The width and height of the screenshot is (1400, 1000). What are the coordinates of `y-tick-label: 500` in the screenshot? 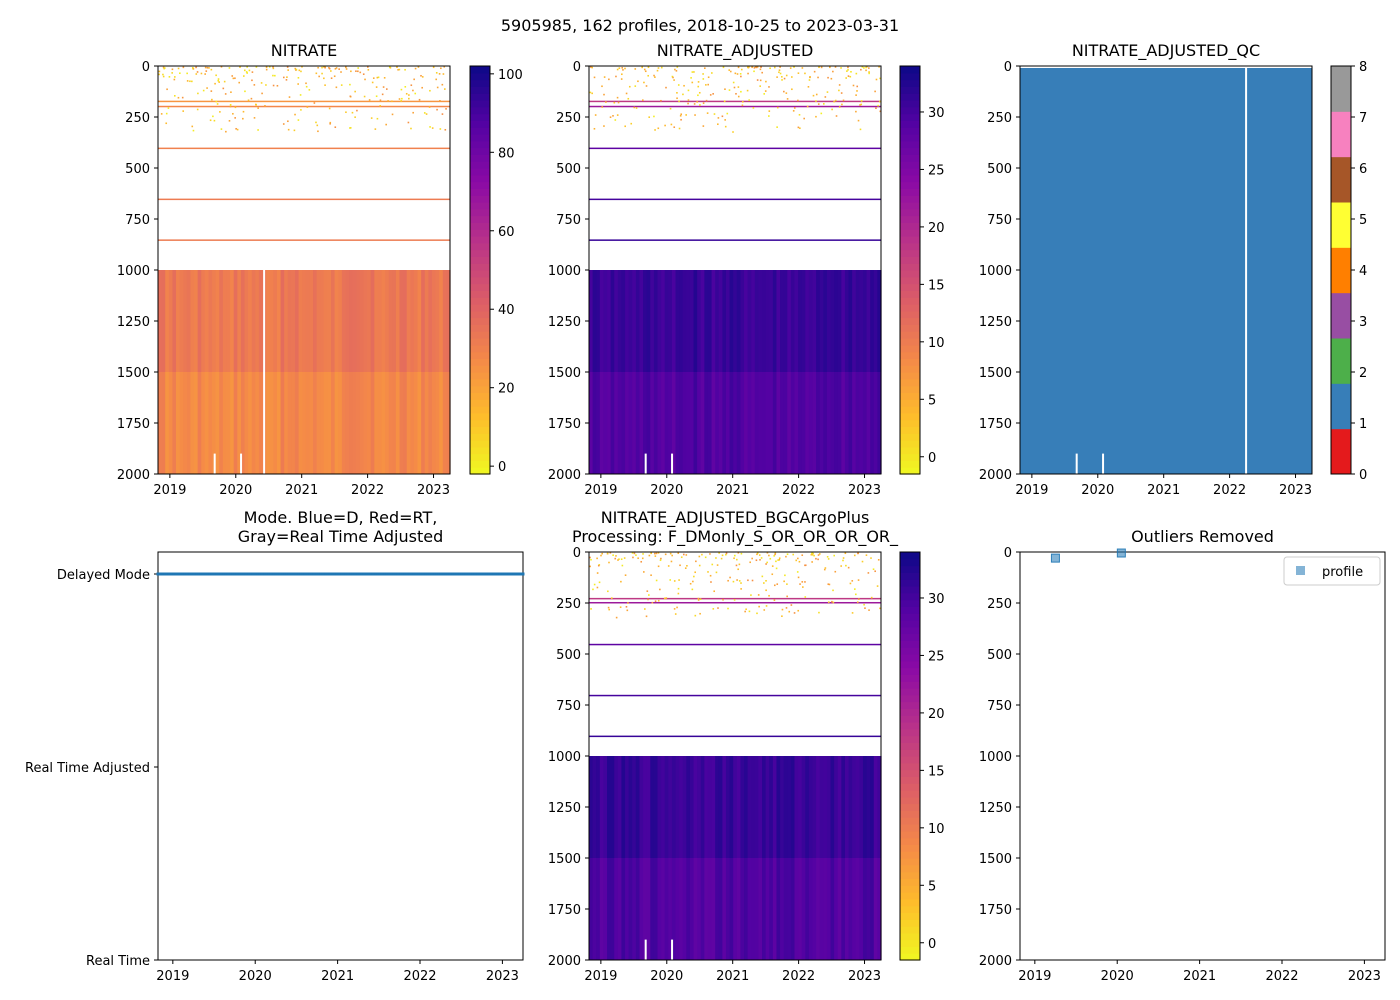 It's located at (568, 169).